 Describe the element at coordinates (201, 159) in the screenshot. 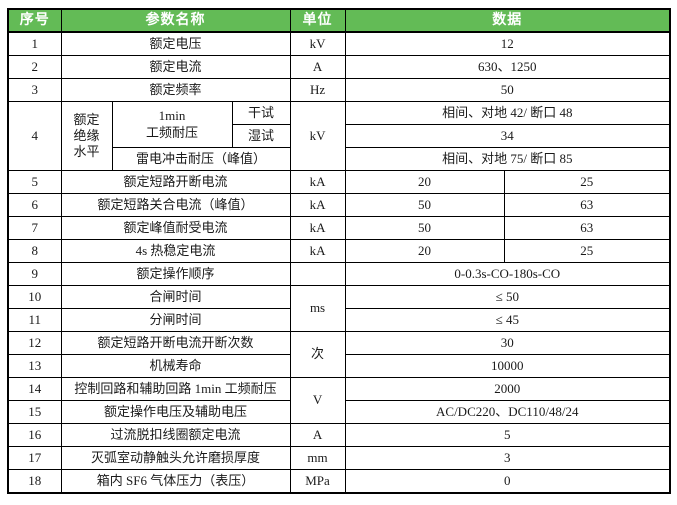

I see `param-sub-name: 雷电冲击耐压（峰值）` at that location.